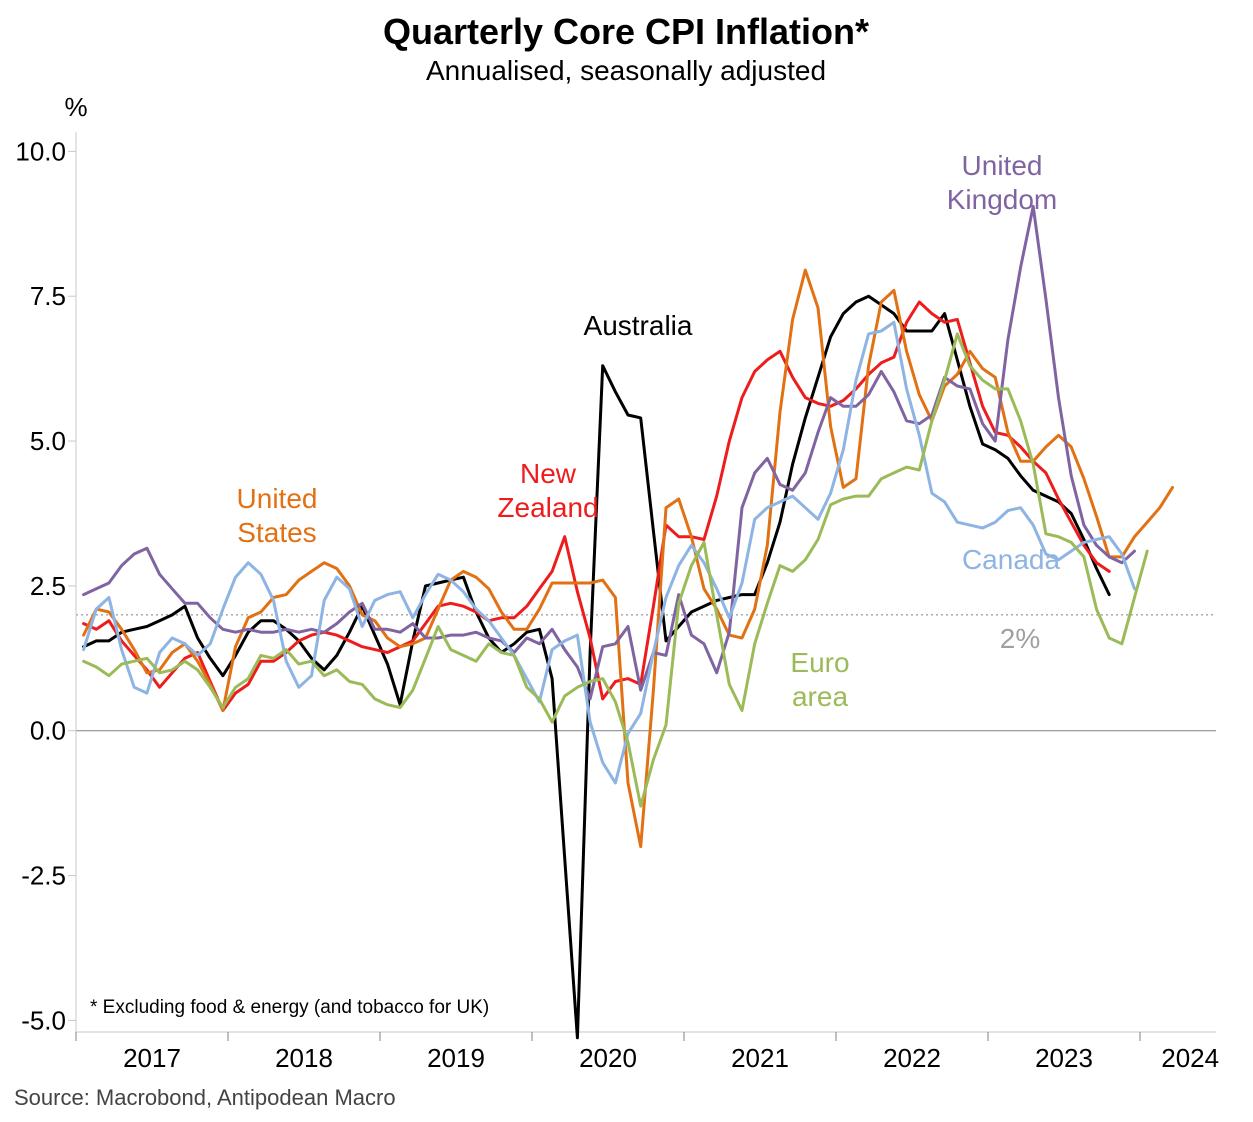 The image size is (1253, 1122). What do you see at coordinates (43, 1020) in the screenshot?
I see `y-tick-label: -5.0` at bounding box center [43, 1020].